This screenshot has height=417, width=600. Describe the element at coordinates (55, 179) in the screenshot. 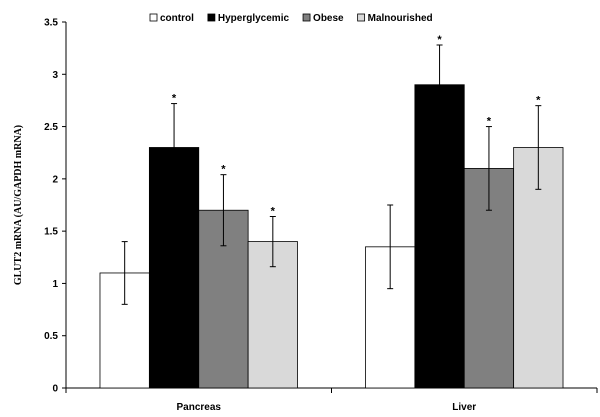

I see `y-tick-label: 2` at that location.